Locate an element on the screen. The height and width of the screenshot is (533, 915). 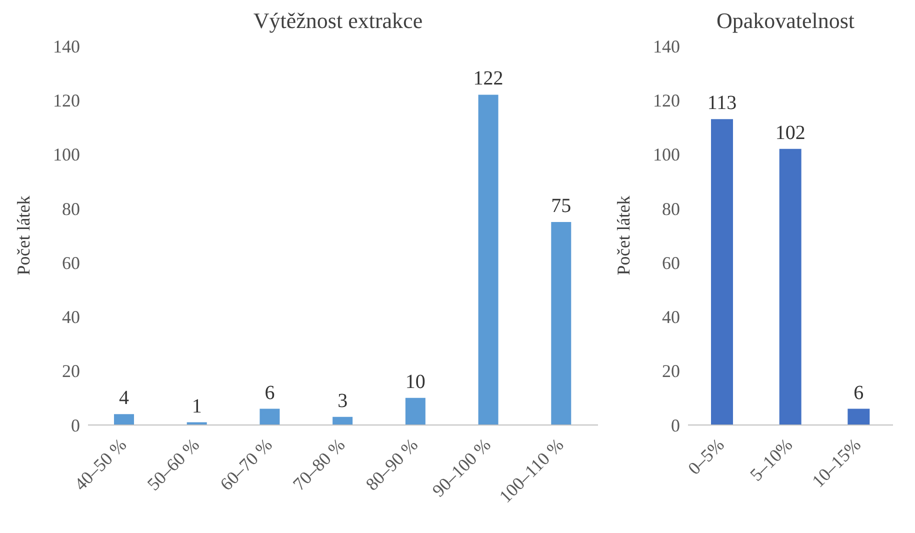
data-label: 1 is located at coordinates (197, 406).